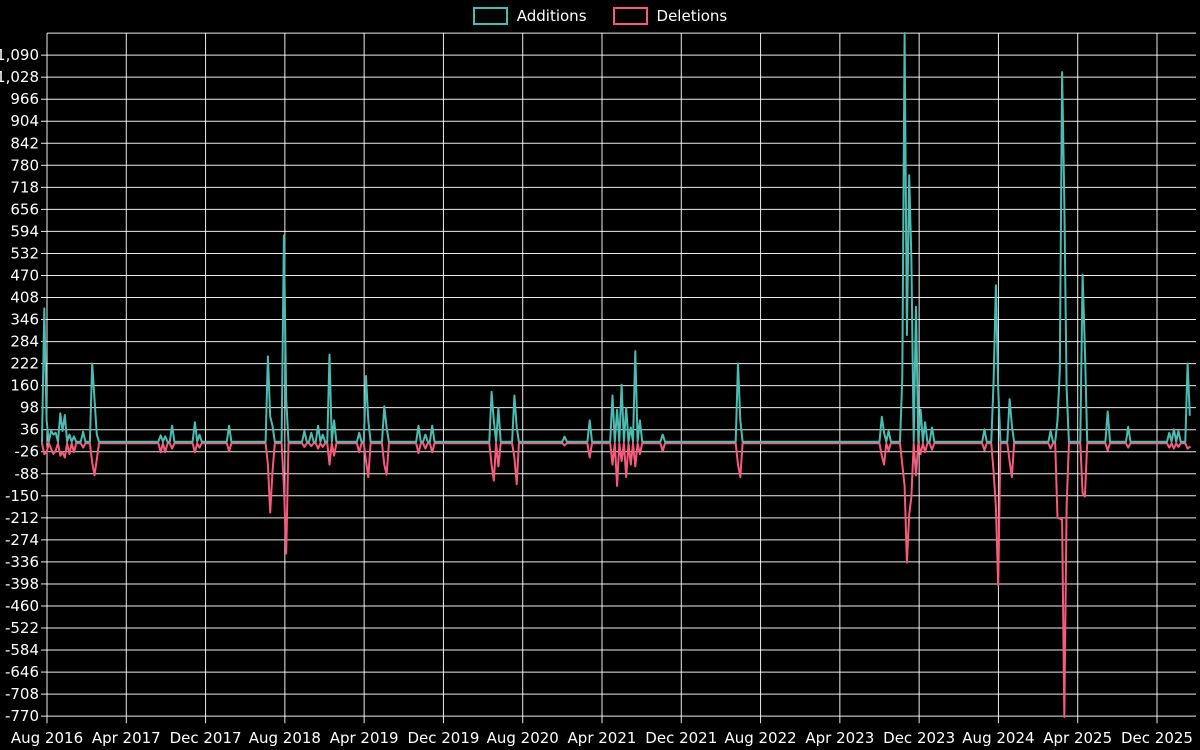 This screenshot has width=1200, height=750. What do you see at coordinates (206, 738) in the screenshot?
I see `x-axis-tick-label: Dec 2017` at bounding box center [206, 738].